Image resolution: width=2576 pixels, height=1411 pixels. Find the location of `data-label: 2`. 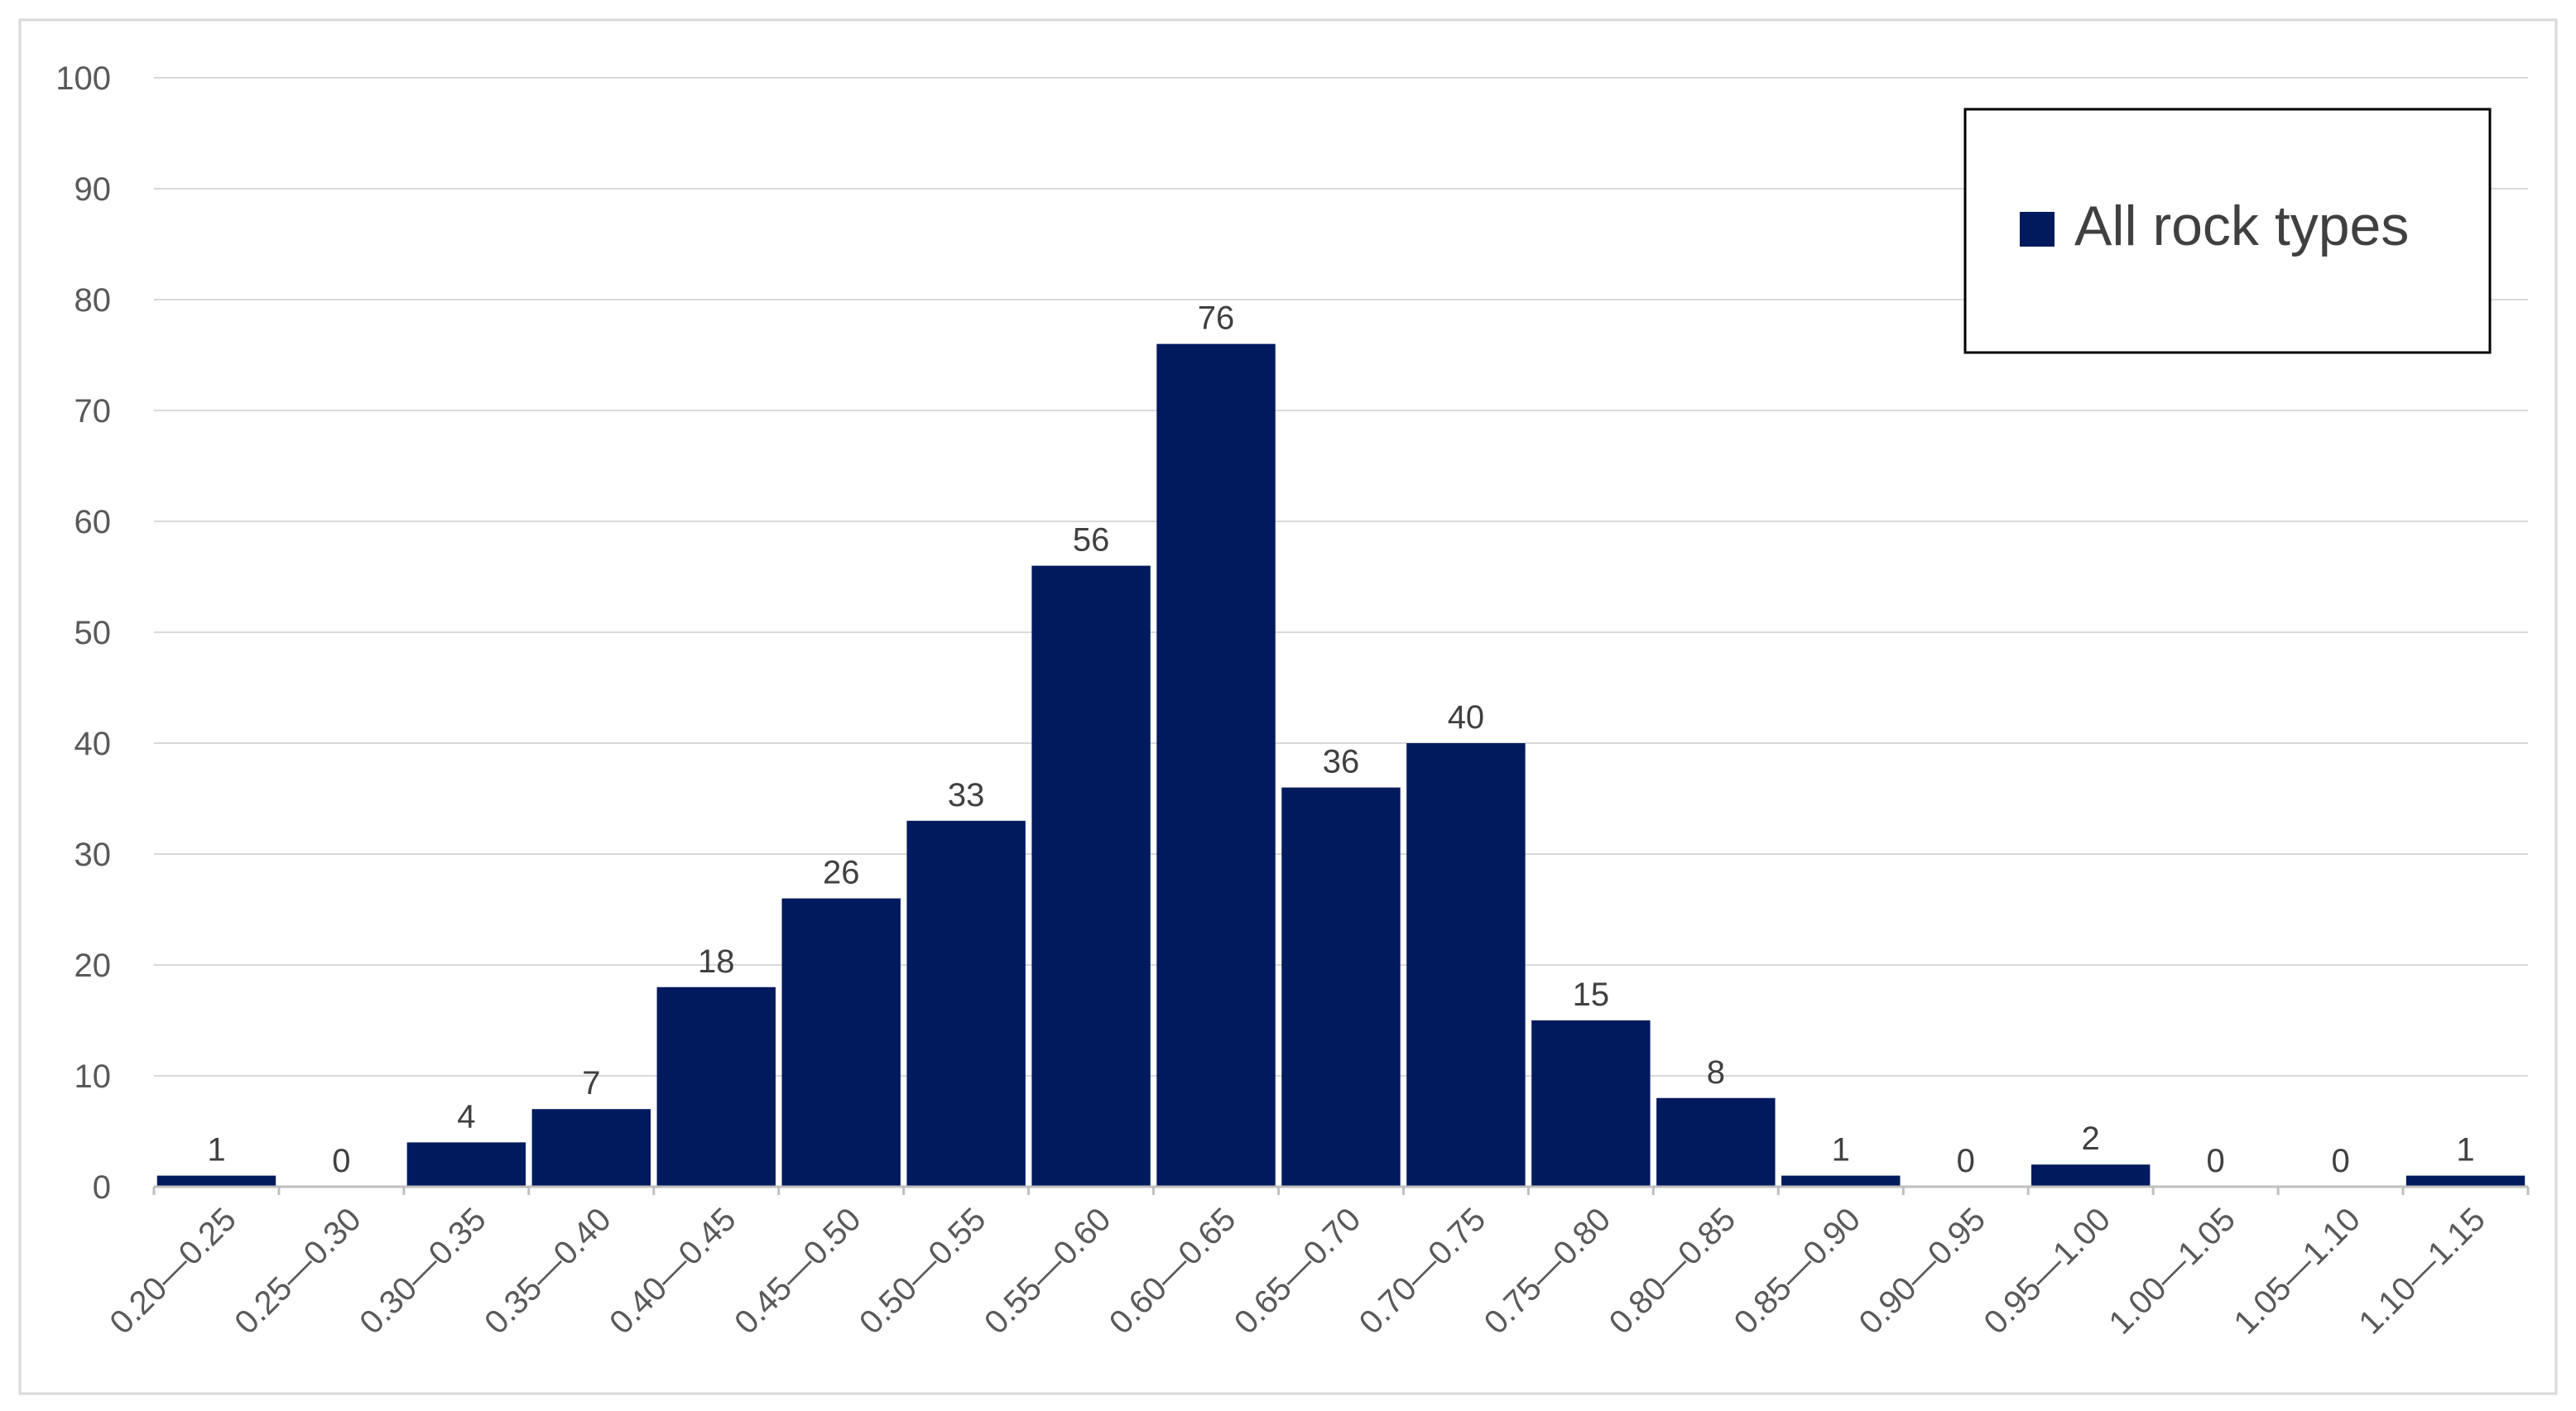

data-label: 2 is located at coordinates (2091, 1139).